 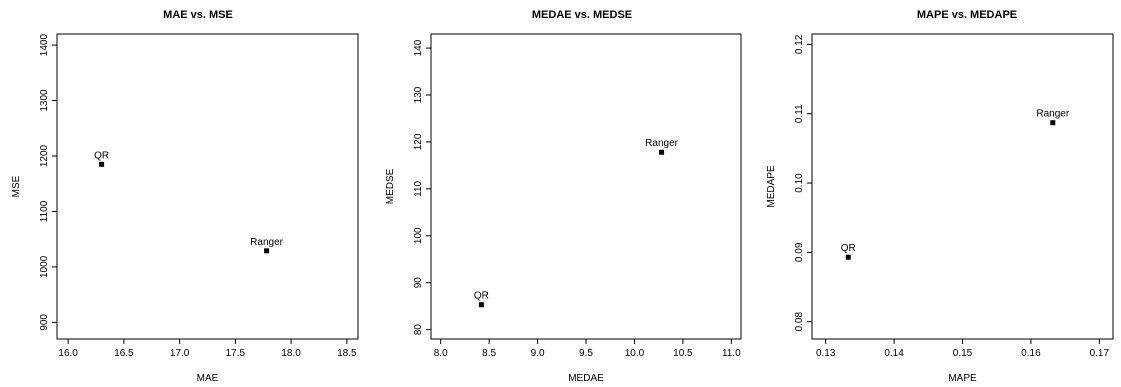 What do you see at coordinates (198, 15) in the screenshot?
I see `chart-title: MAE vs. MSE` at bounding box center [198, 15].